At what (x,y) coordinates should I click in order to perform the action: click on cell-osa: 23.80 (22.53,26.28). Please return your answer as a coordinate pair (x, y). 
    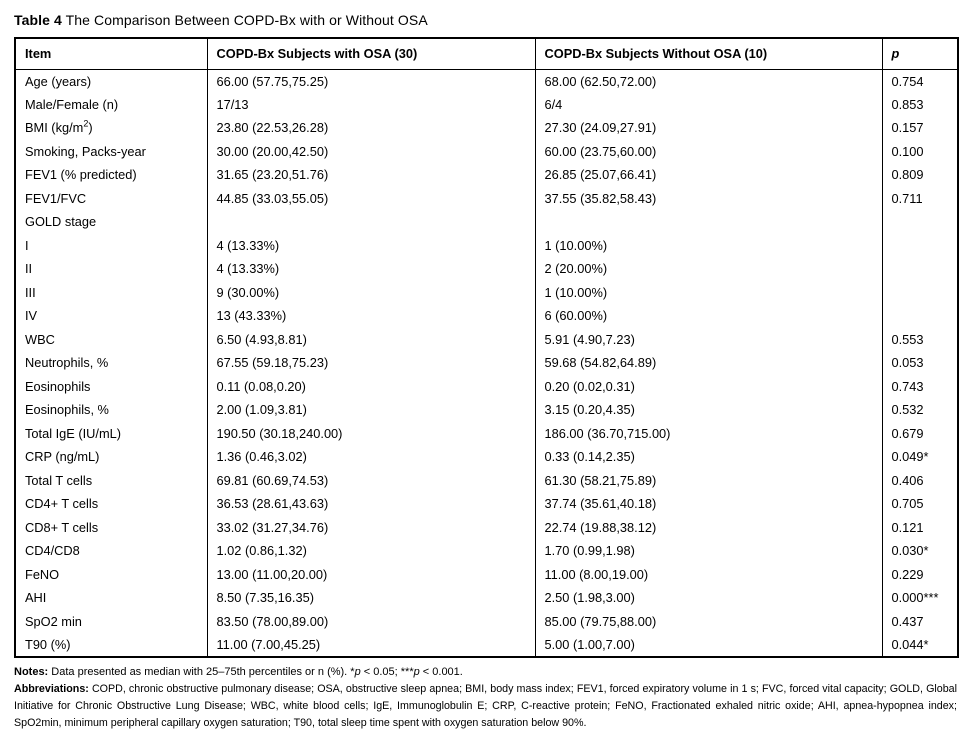
    Looking at the image, I should click on (370, 128).